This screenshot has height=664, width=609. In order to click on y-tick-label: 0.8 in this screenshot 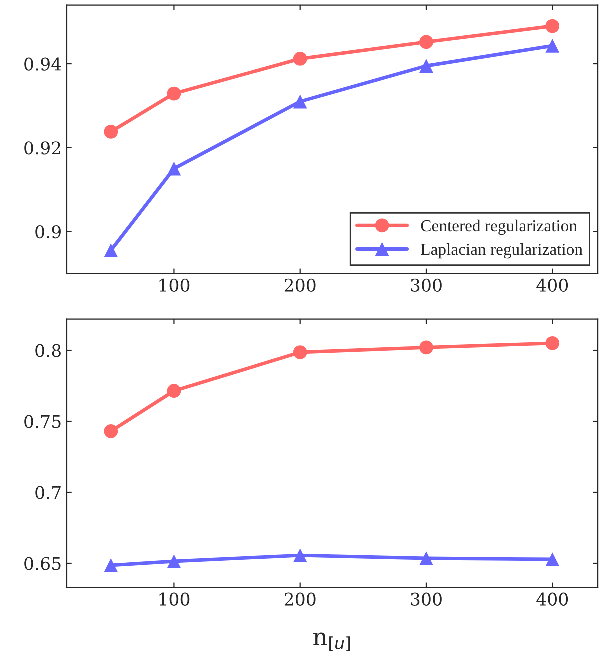, I will do `click(48, 351)`.